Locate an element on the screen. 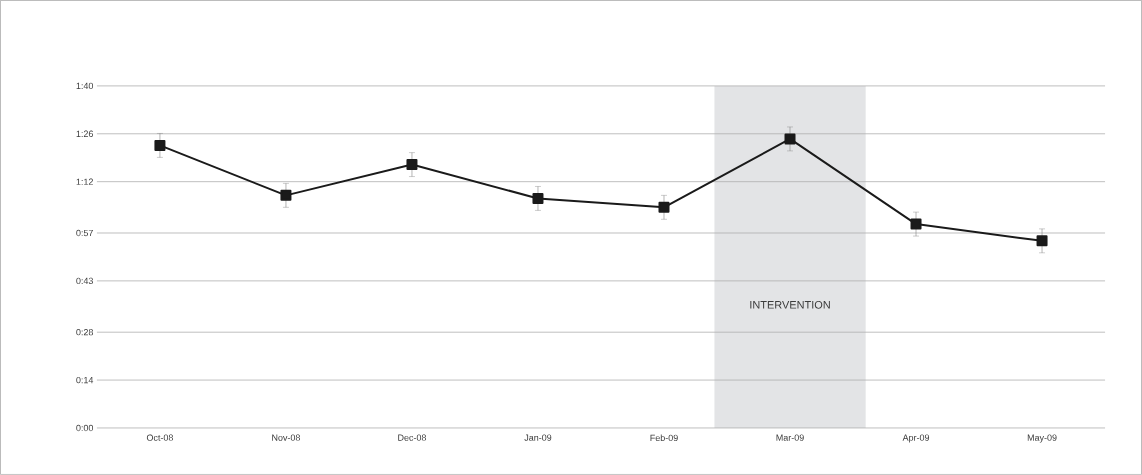 The image size is (1142, 475). x-tick-label: Nov-08 is located at coordinates (286, 437).